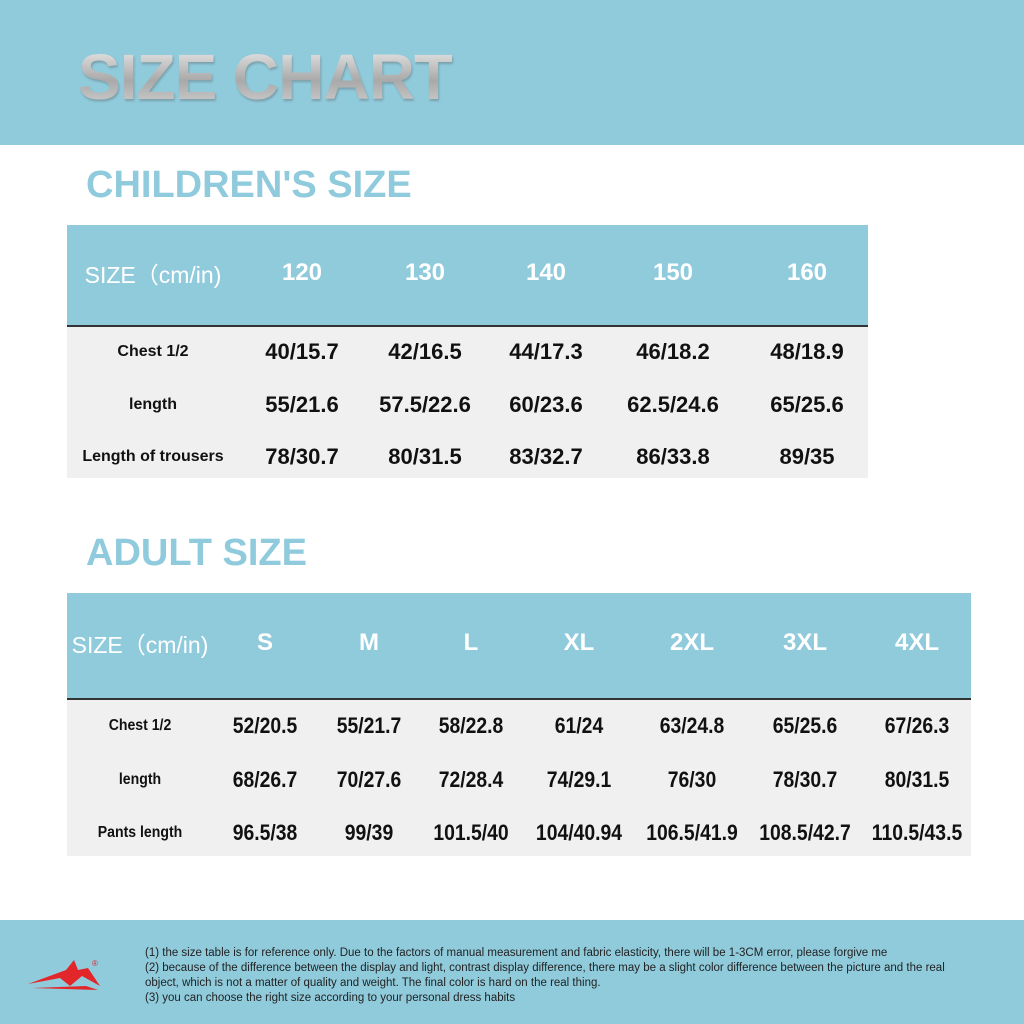  I want to click on cell-text: 106.5/41.9, so click(692, 832).